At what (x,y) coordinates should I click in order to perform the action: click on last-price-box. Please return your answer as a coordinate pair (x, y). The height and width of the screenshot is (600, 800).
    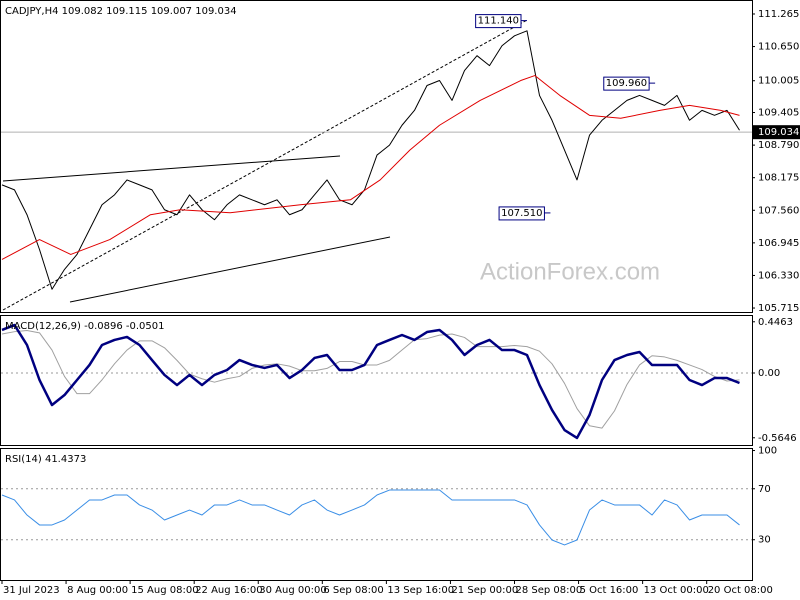
    Looking at the image, I should click on (776, 132).